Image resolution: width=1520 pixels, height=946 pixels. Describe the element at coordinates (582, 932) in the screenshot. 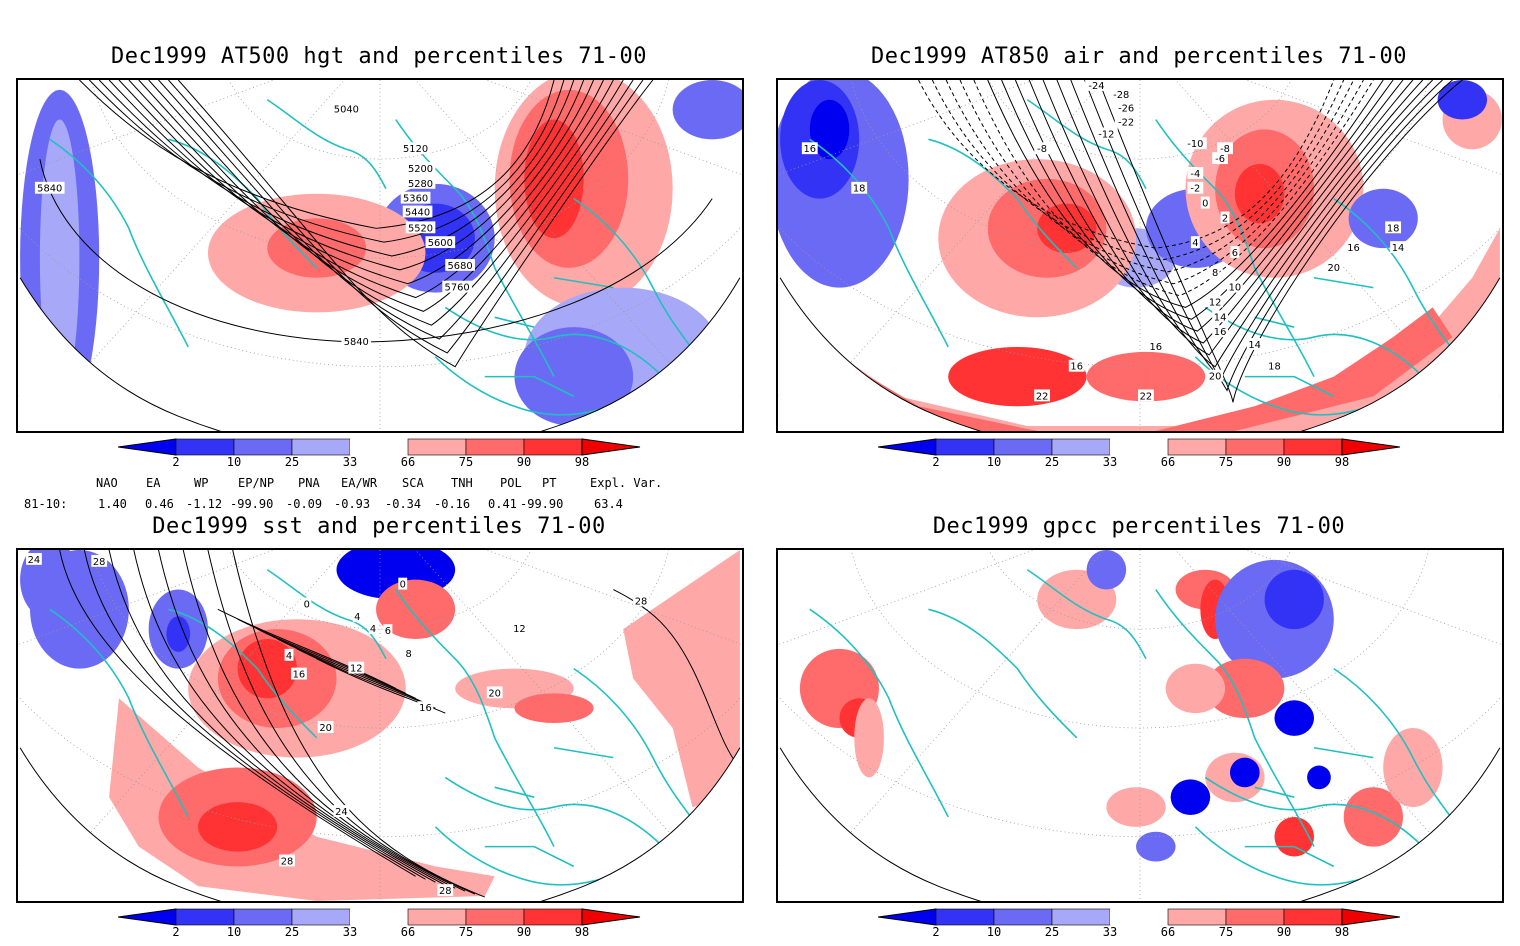

I see `colorbar-tick-label: 98` at that location.